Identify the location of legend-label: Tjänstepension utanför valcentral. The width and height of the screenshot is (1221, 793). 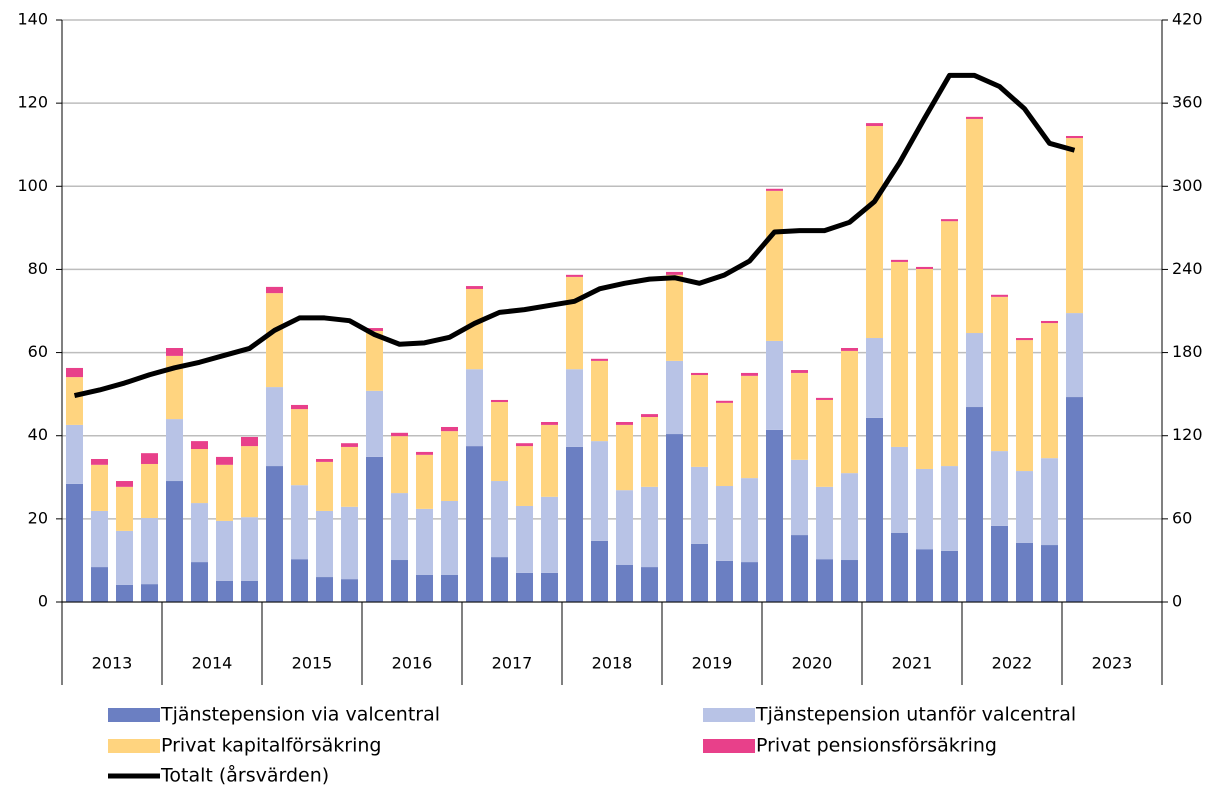
(915, 715).